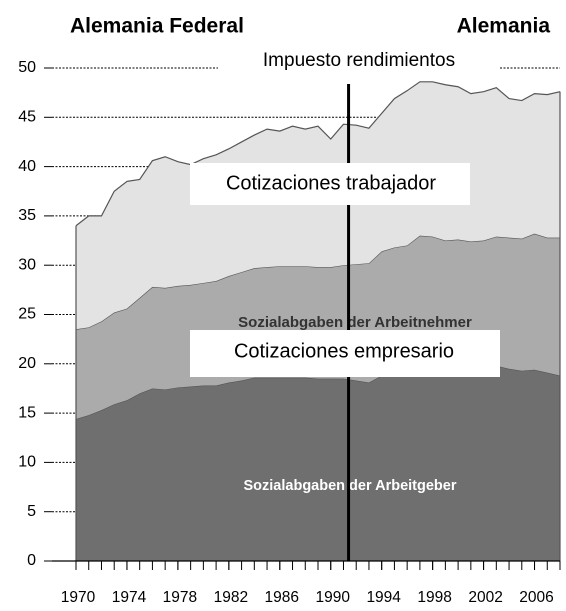 The height and width of the screenshot is (611, 566). What do you see at coordinates (434, 597) in the screenshot?
I see `x-tick-label: 1998` at bounding box center [434, 597].